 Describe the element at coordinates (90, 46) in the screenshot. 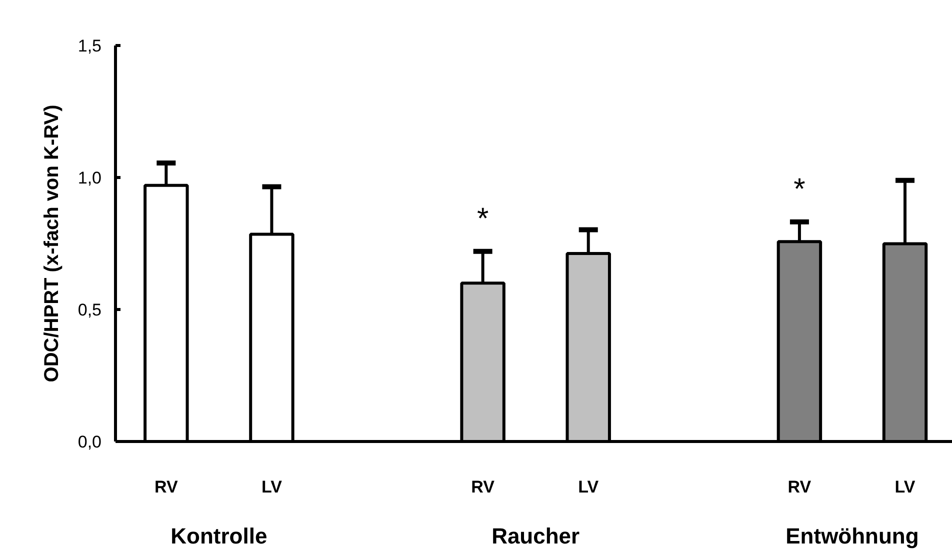

I see `y-tick-label: 1,5` at that location.